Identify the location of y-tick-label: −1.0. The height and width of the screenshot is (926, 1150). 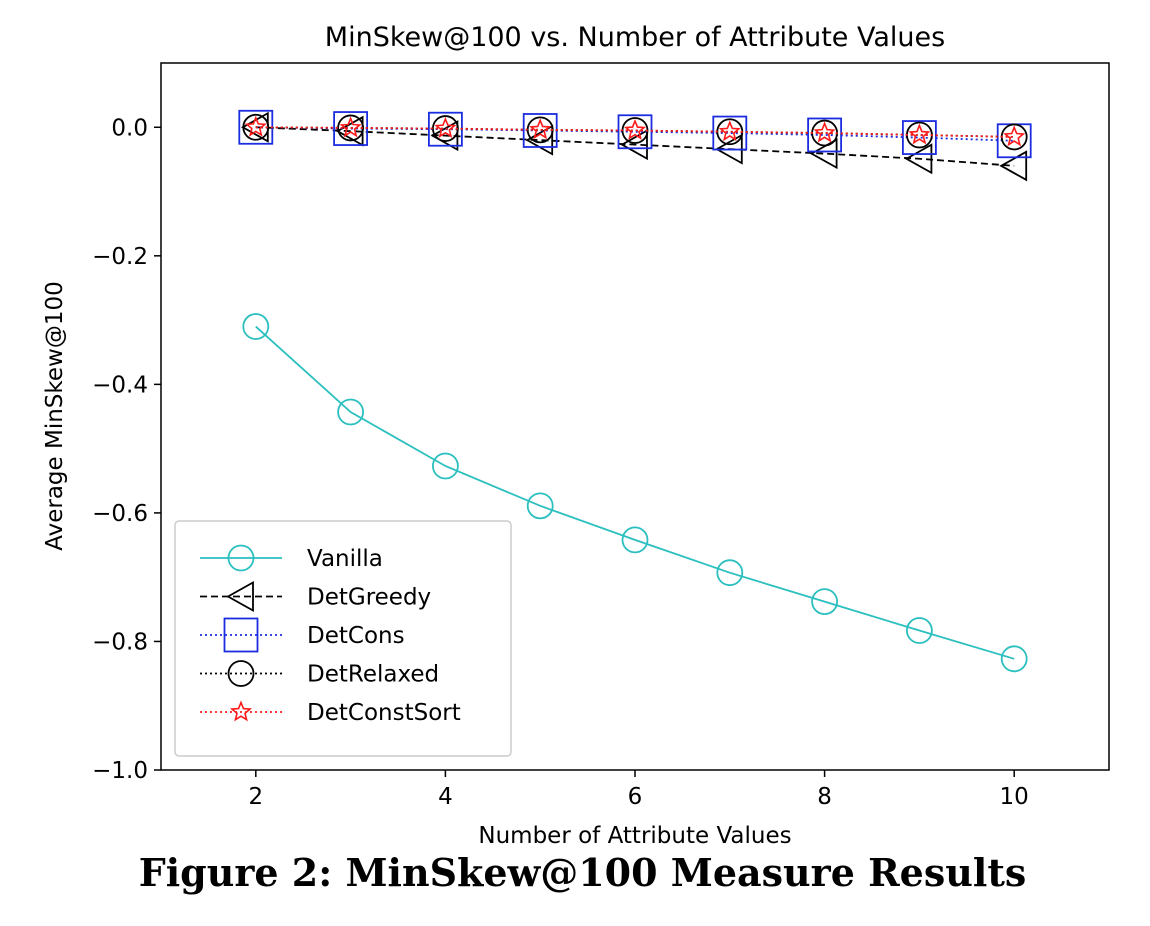
(120, 771).